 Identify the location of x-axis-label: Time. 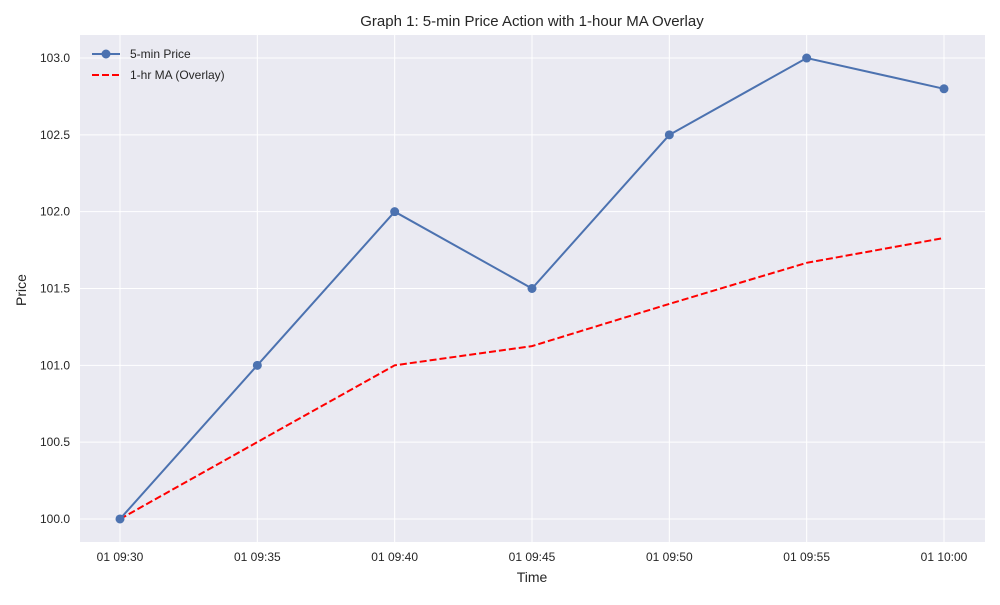
(532, 577).